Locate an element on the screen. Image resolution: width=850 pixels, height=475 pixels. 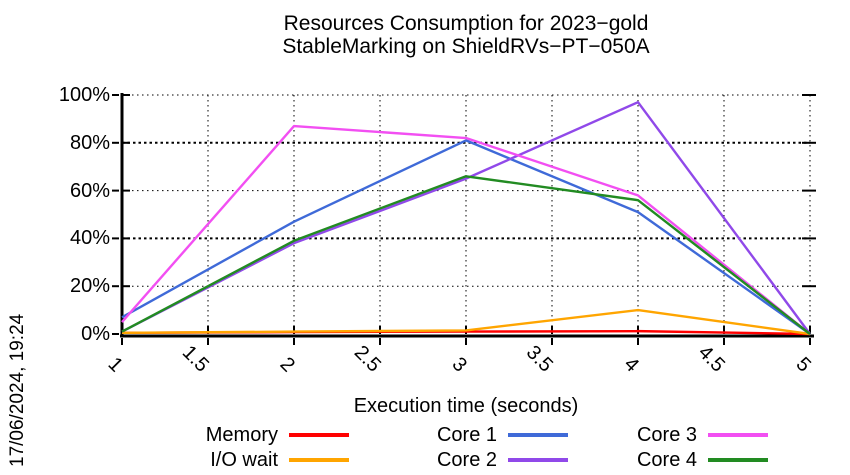
legend-swatch-memory is located at coordinates (319, 435).